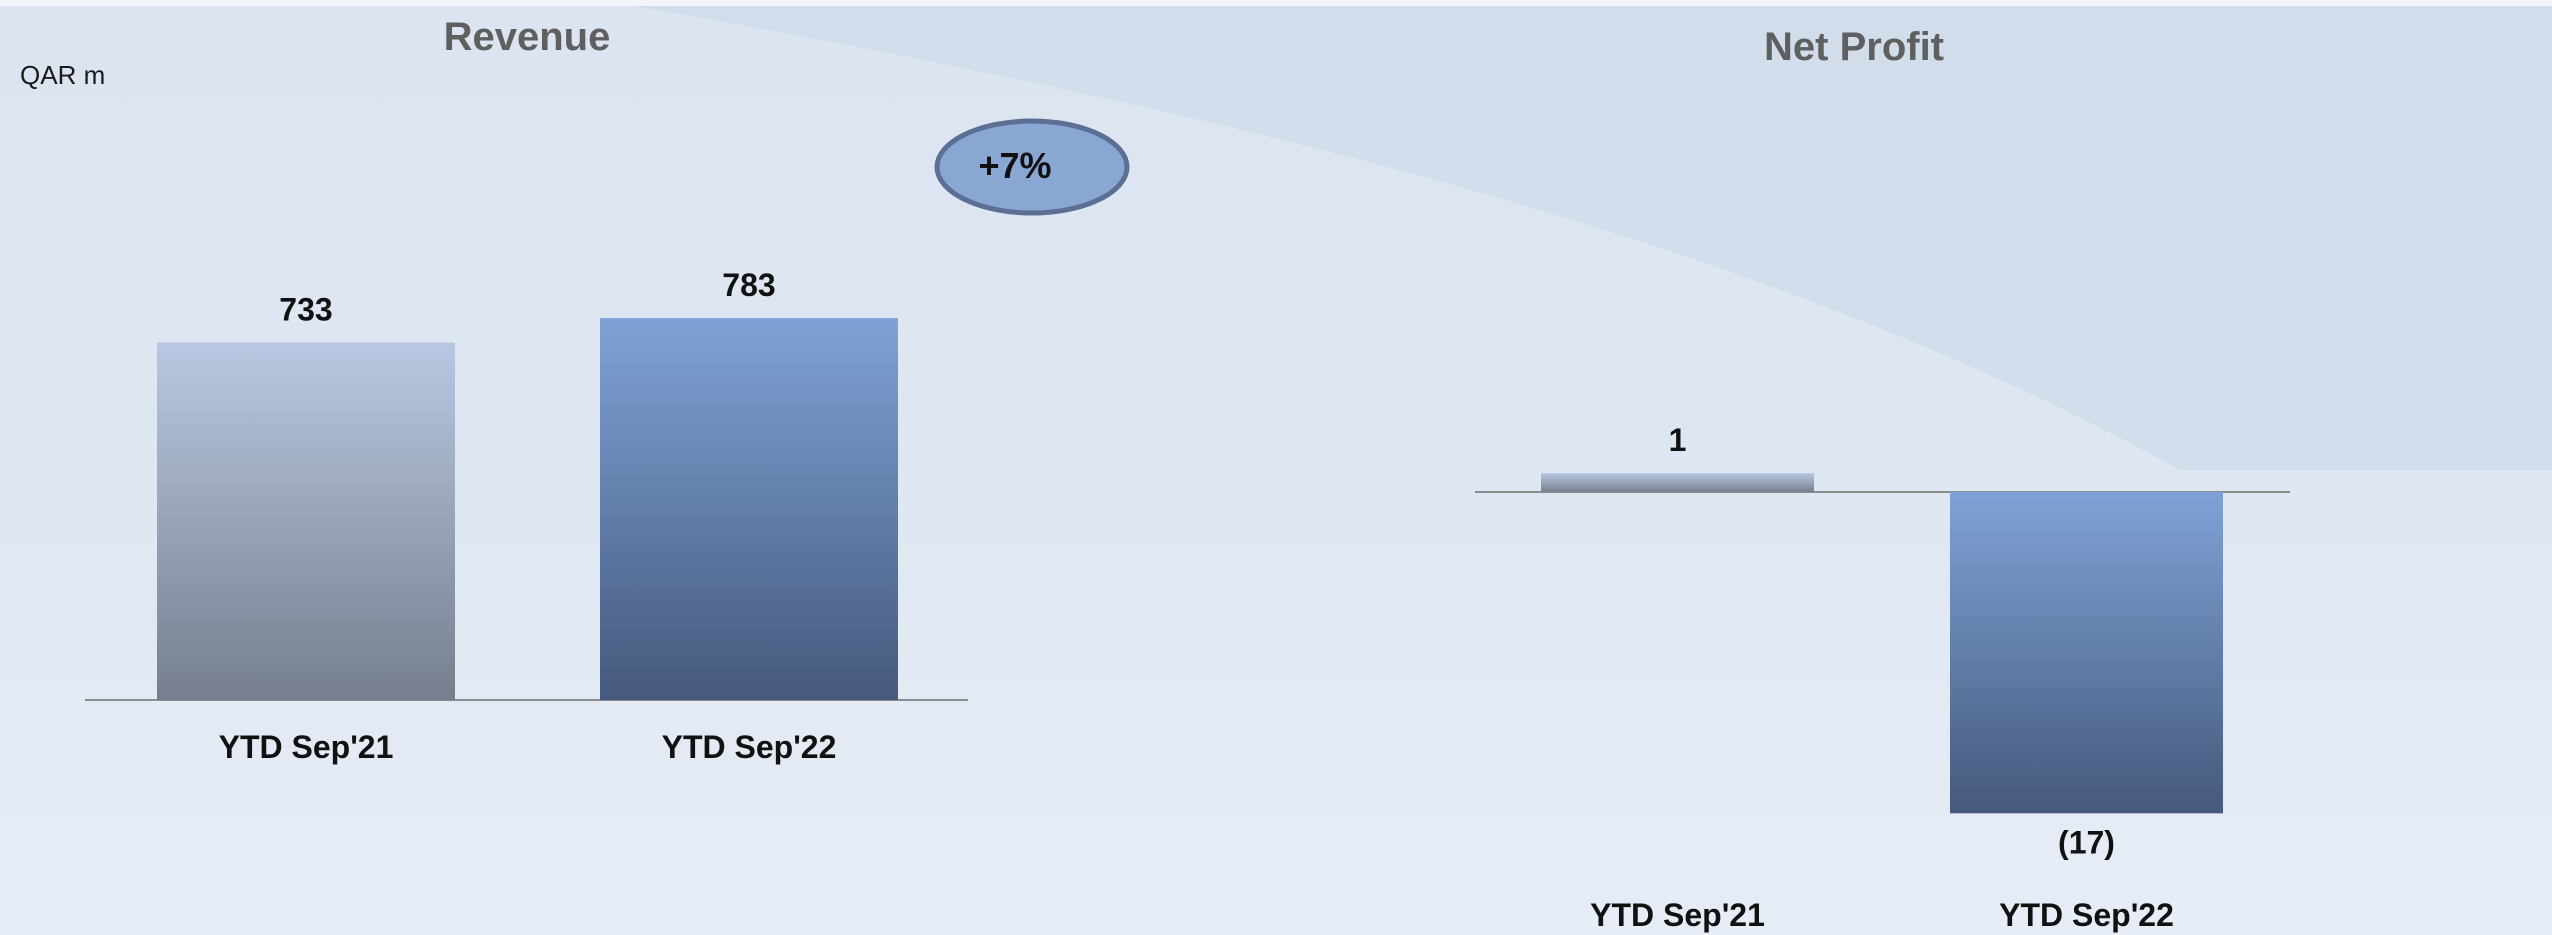 This screenshot has height=935, width=2552. I want to click on net-profit-data-label-1: (17), so click(2086, 842).